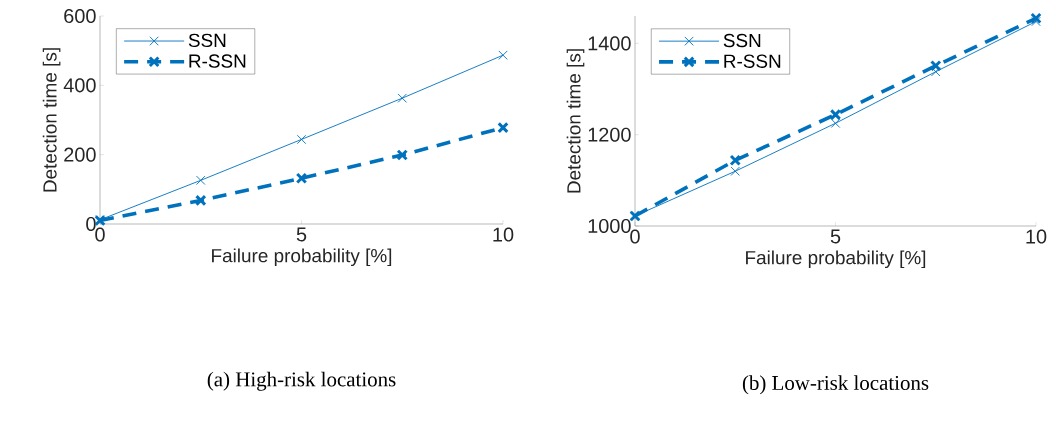 This screenshot has width=1056, height=429. What do you see at coordinates (80, 16) in the screenshot?
I see `y-tick-label: 600` at bounding box center [80, 16].